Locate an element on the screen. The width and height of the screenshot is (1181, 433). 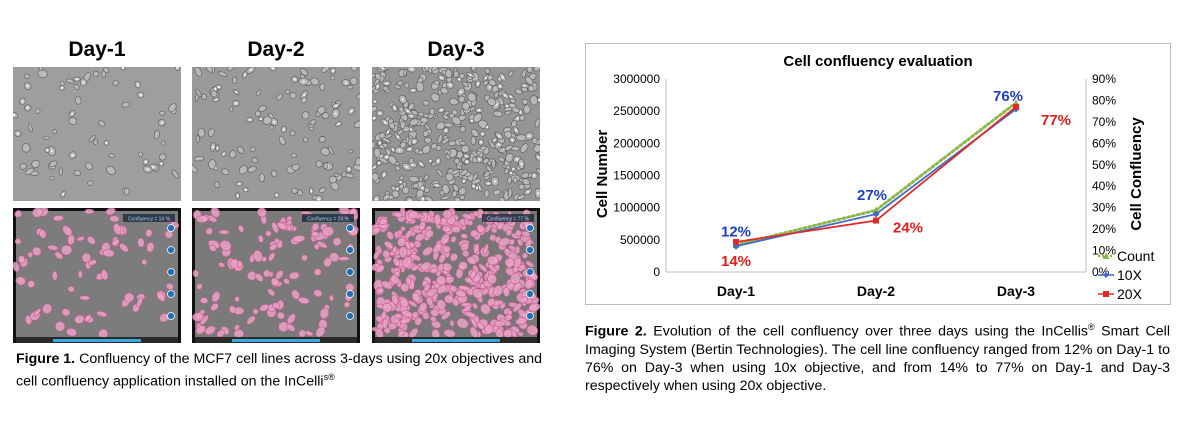
legend-marker-10x is located at coordinates (1106, 275).